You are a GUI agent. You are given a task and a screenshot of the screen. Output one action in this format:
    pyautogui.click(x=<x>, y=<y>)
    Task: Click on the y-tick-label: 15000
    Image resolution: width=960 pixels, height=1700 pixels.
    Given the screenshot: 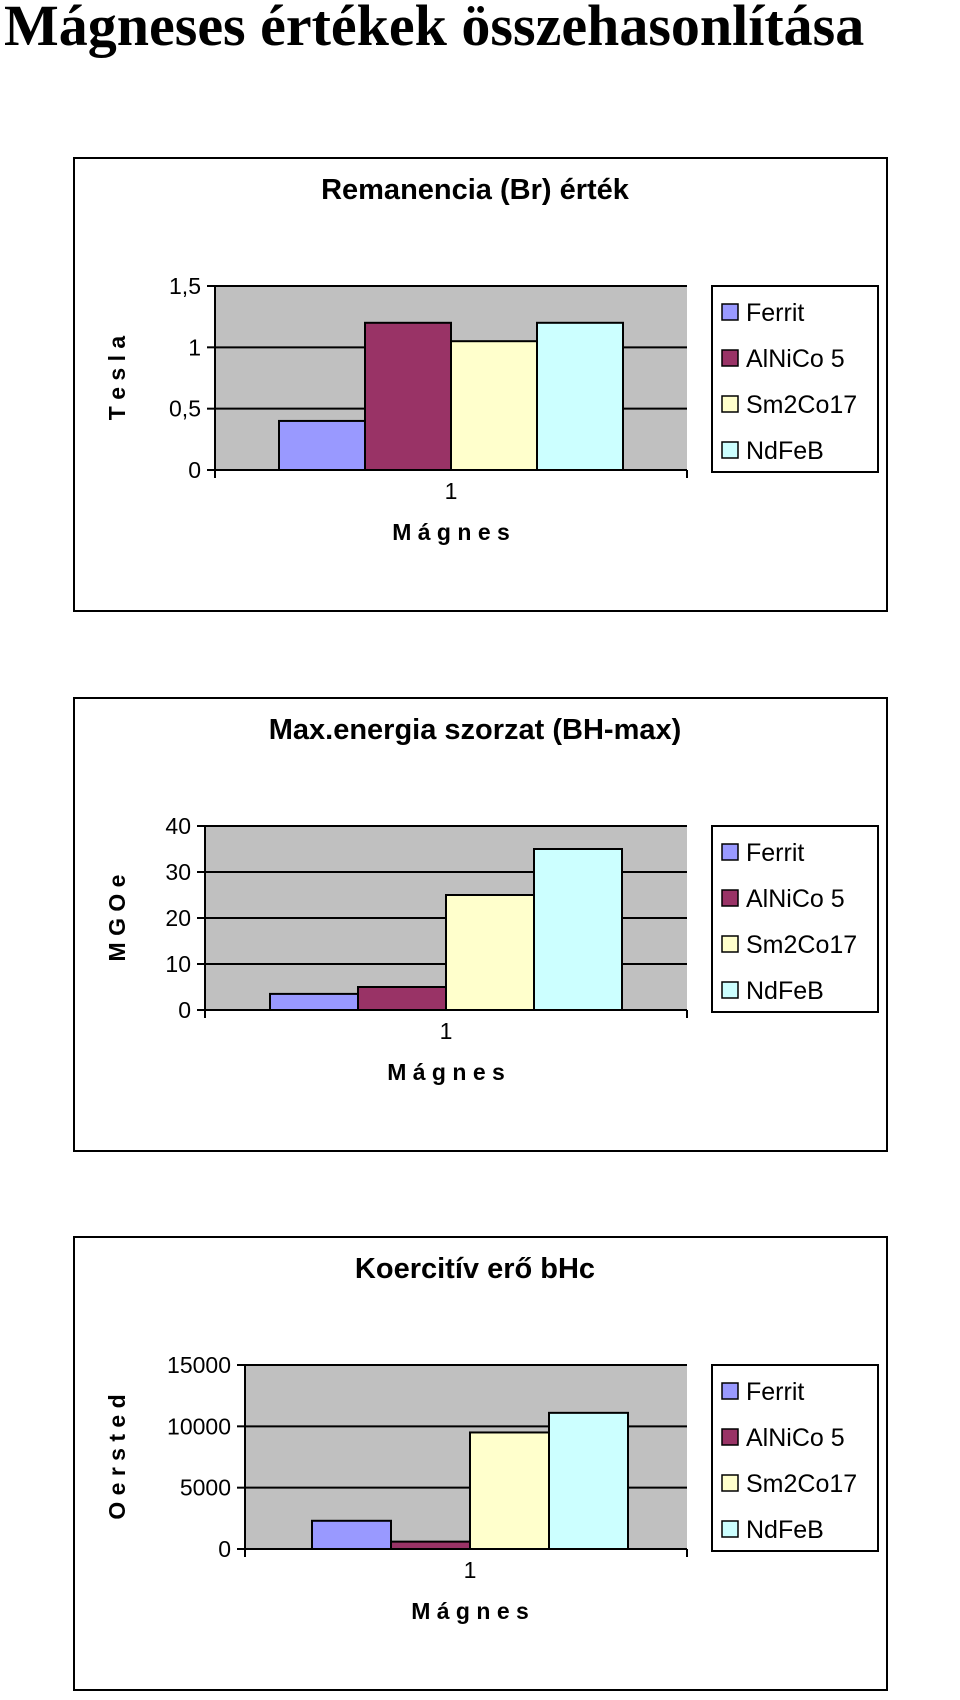 What is the action you would take?
    pyautogui.click(x=199, y=1365)
    